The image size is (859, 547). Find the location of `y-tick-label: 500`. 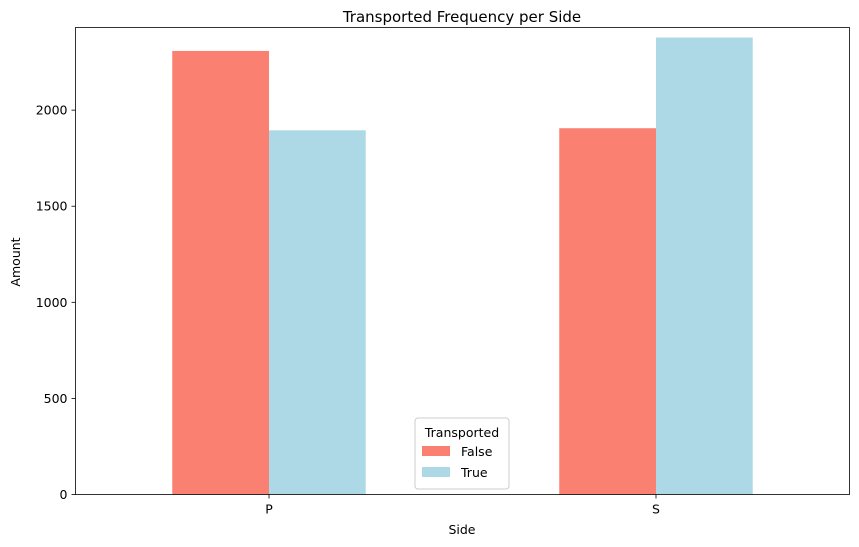

y-tick-label: 500 is located at coordinates (56, 398).